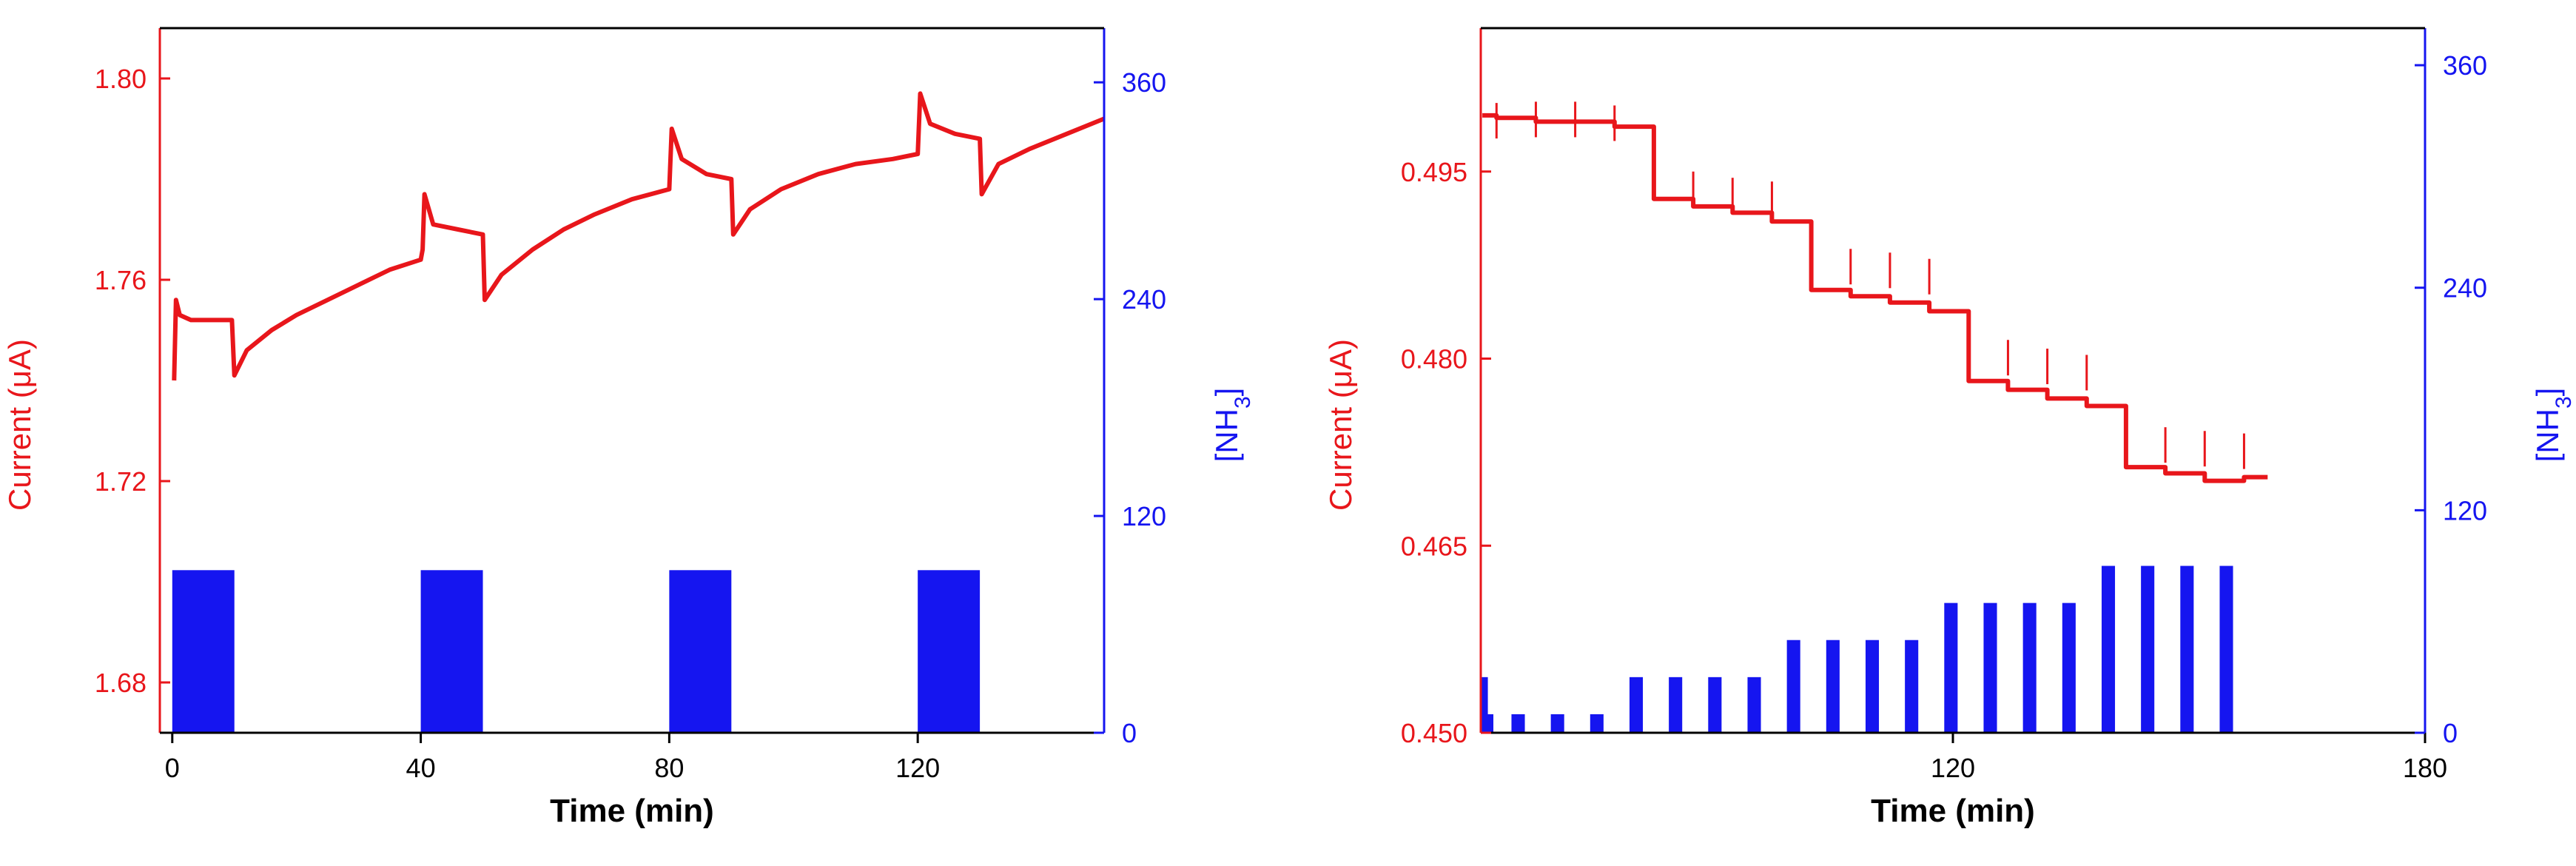  Describe the element at coordinates (121, 79) in the screenshot. I see `y-left-tick-label: 1.80` at that location.